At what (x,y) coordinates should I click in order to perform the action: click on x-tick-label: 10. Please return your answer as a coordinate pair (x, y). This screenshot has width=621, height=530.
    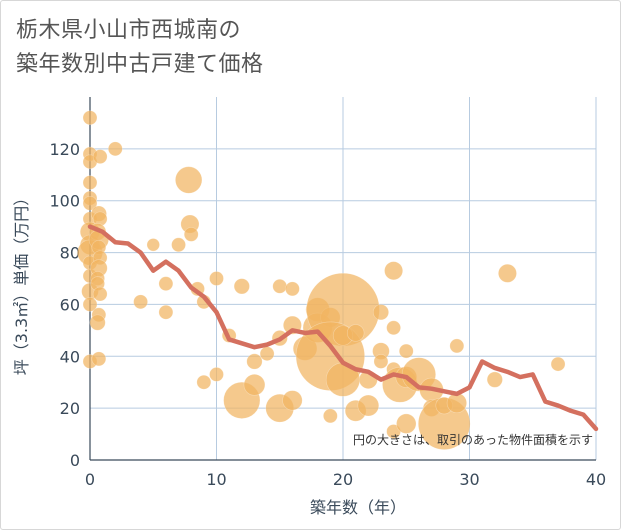
    Looking at the image, I should click on (216, 479).